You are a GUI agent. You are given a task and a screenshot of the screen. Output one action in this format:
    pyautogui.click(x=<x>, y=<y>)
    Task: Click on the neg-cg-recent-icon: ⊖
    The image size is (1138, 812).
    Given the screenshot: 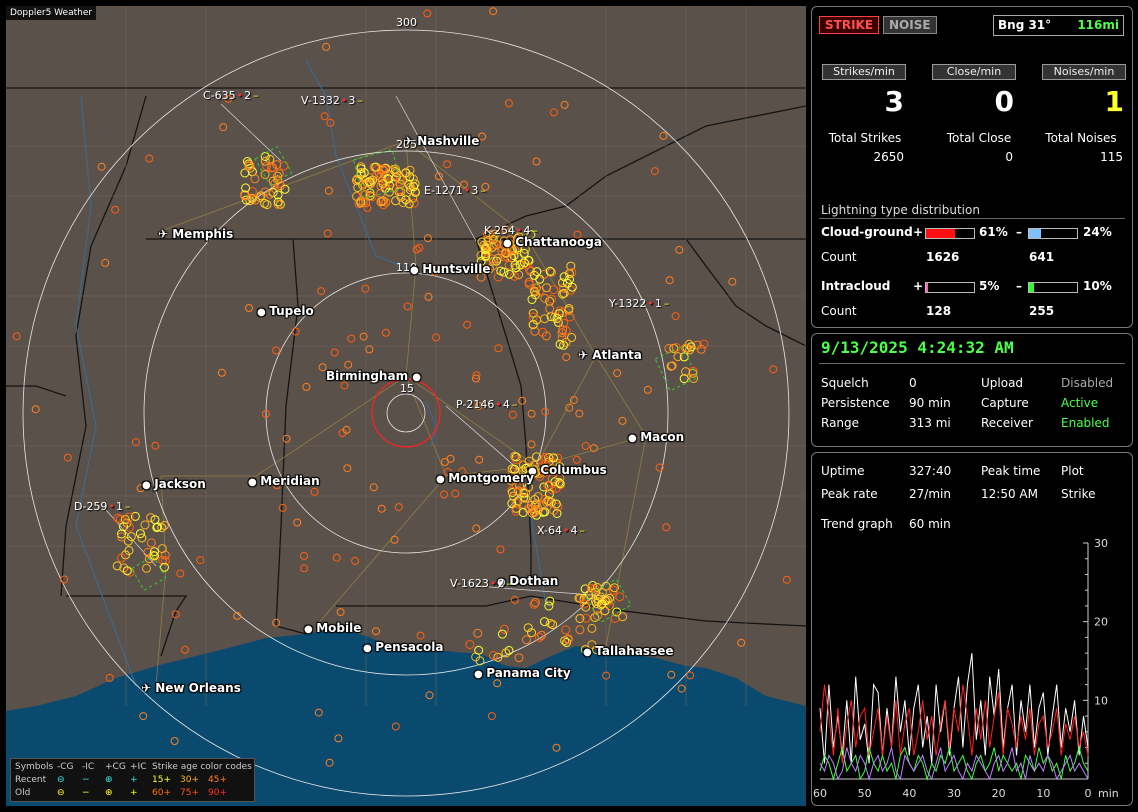 What is the action you would take?
    pyautogui.click(x=61, y=780)
    